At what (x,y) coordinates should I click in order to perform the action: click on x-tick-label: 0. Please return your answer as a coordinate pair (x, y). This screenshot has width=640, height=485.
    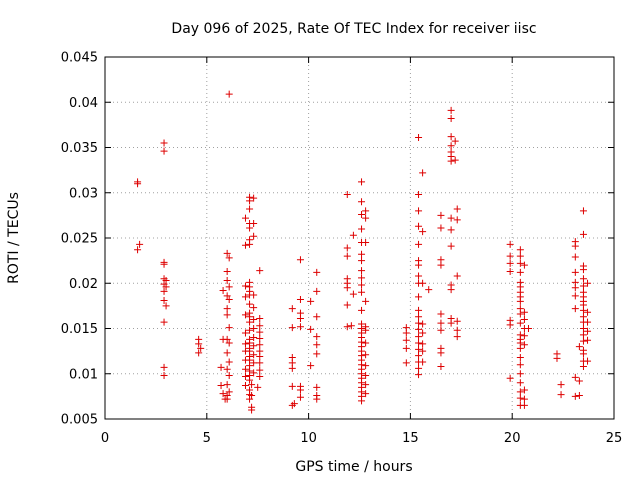
    Looking at the image, I should click on (105, 438).